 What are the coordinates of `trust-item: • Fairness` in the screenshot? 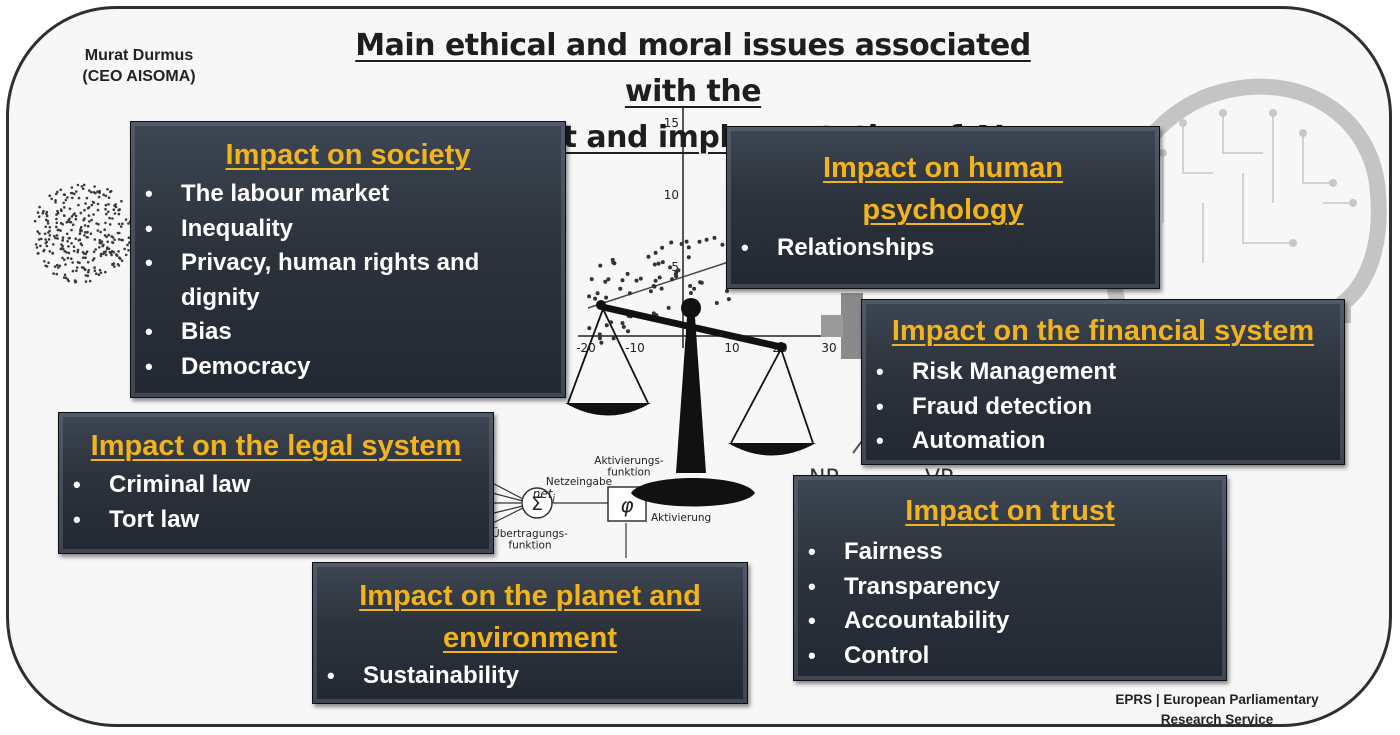 It's located at (1010, 552).